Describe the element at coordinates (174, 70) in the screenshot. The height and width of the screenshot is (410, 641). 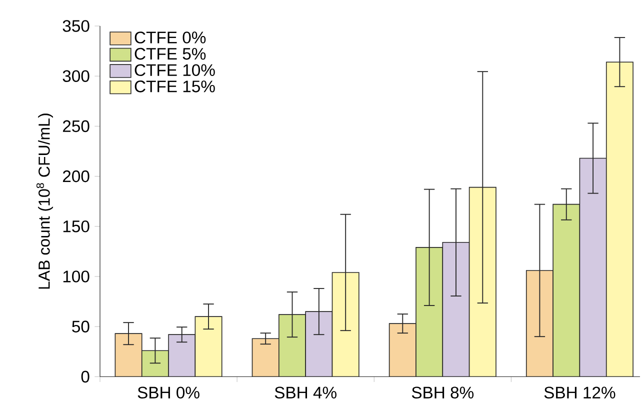
I see `legend-label: CTFE 10%` at that location.